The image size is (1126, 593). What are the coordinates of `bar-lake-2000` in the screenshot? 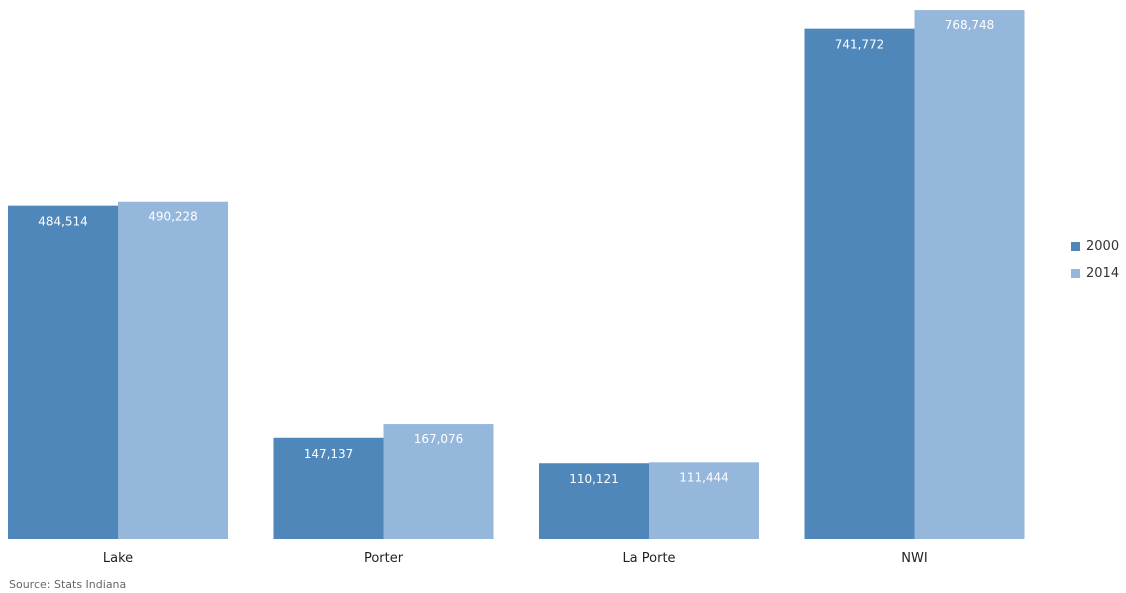 It's located at (63, 372).